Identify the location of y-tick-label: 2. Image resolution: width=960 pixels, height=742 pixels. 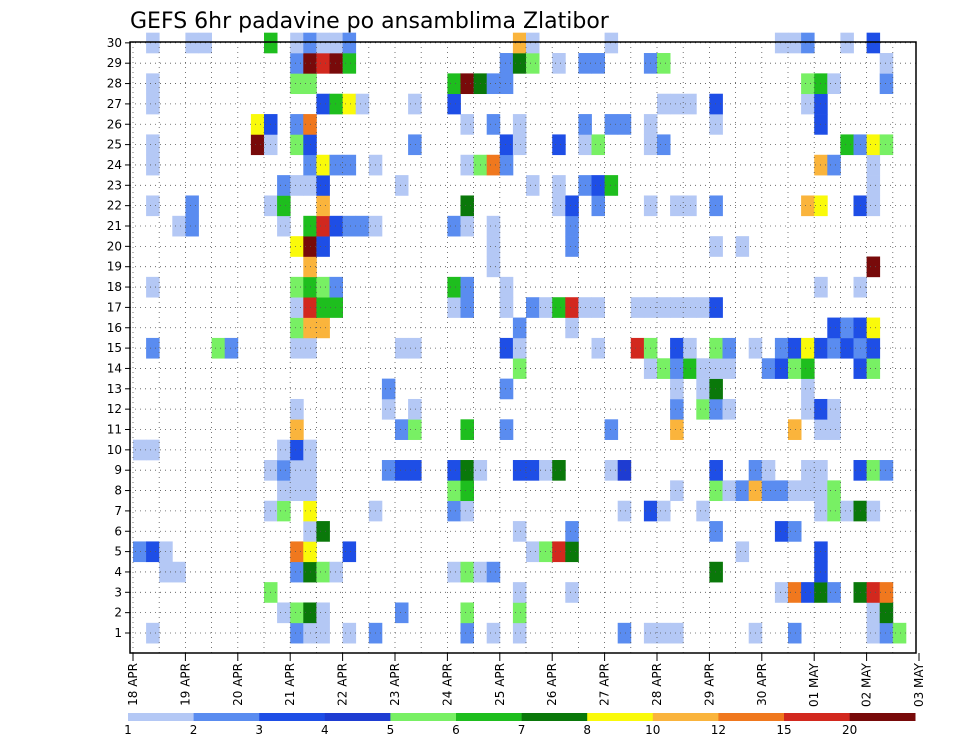
(118, 613).